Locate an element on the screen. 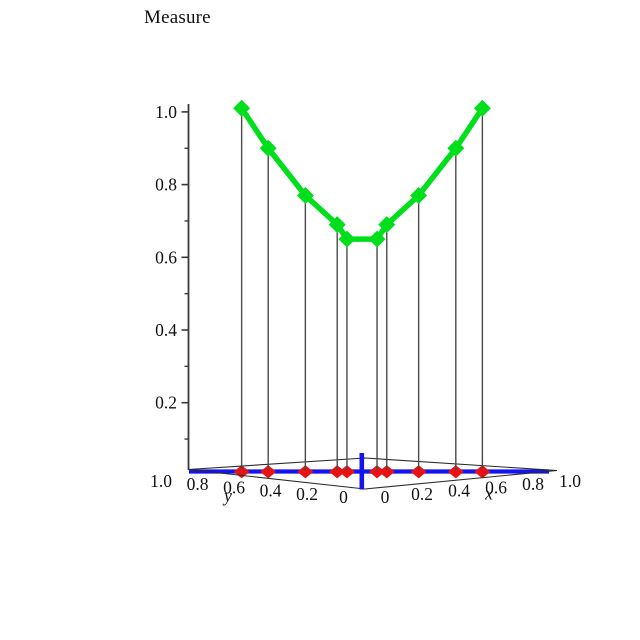  bottom-left-tick-label: 0.8 is located at coordinates (198, 484).